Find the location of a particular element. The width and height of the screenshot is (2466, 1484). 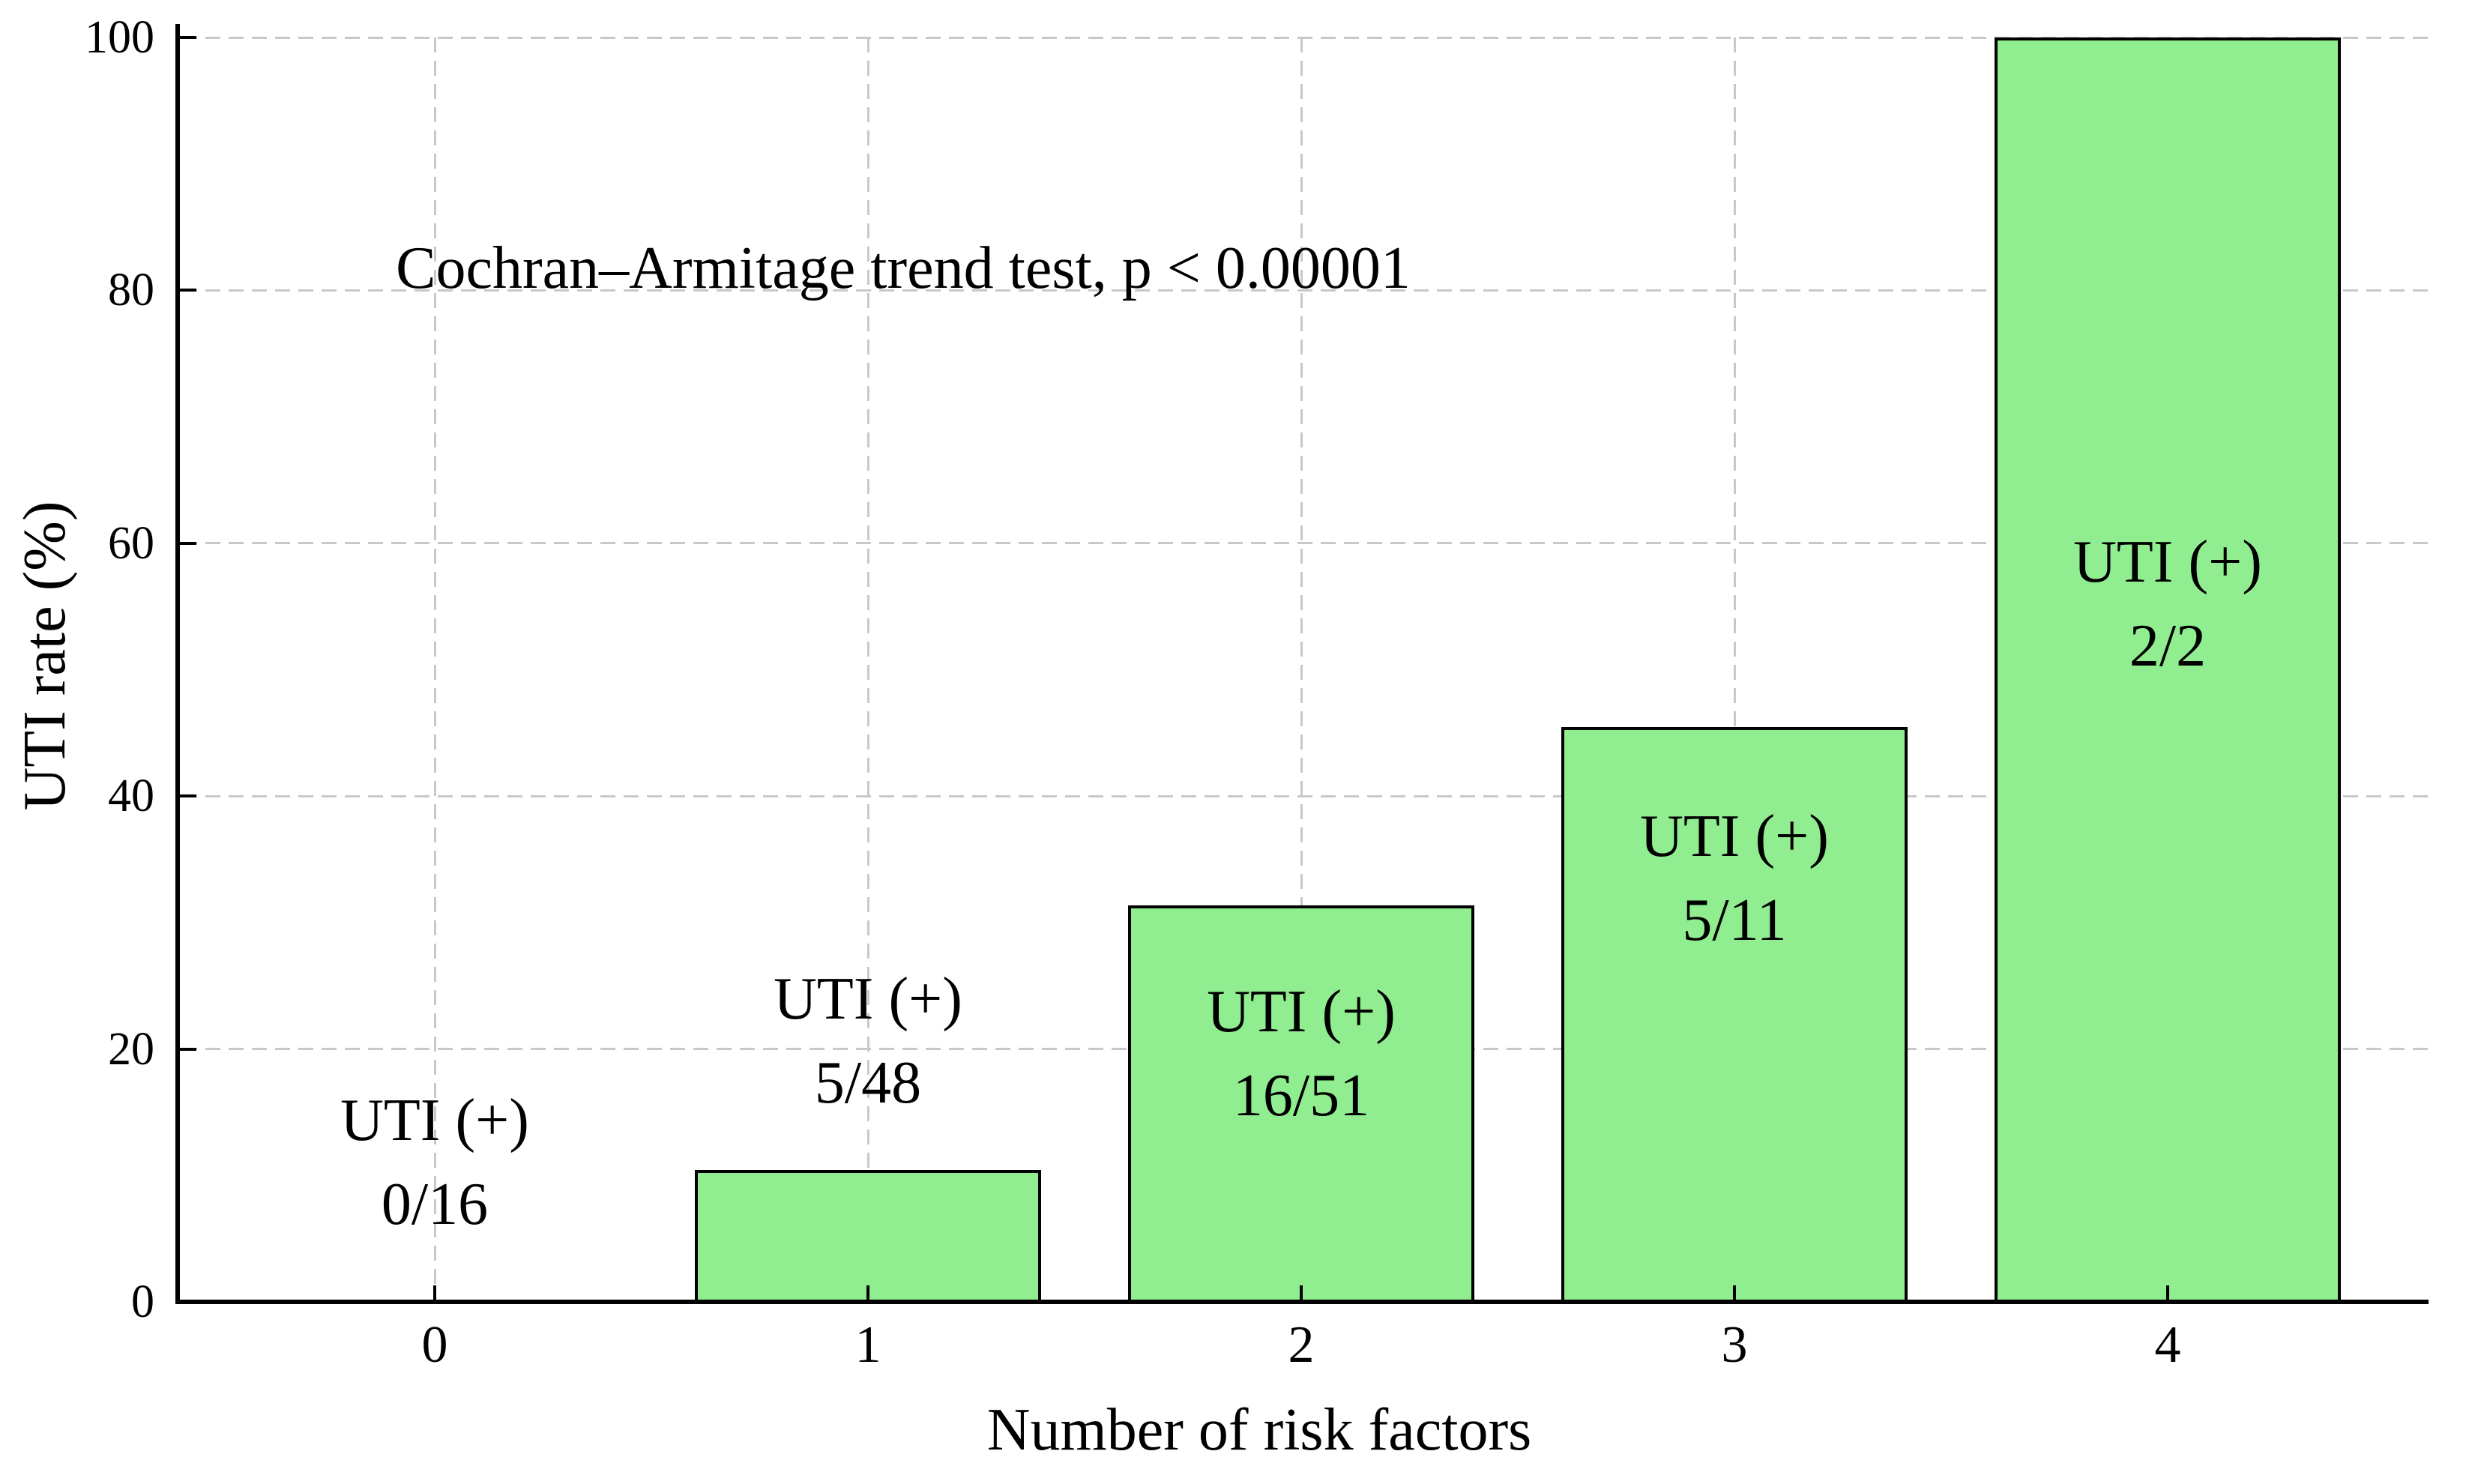

bar-value-label: UTI (+) 5/48 is located at coordinates (868, 1041).